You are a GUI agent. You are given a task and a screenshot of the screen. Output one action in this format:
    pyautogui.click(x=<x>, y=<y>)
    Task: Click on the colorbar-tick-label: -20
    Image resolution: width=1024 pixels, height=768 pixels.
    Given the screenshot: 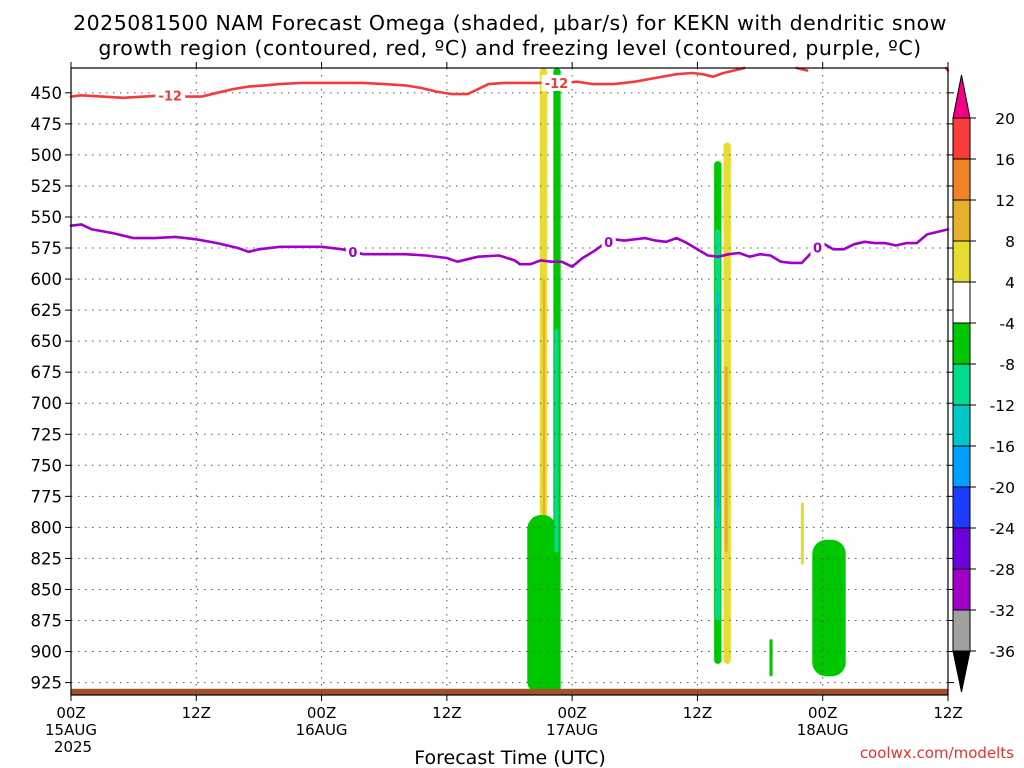 What is the action you would take?
    pyautogui.click(x=1002, y=488)
    